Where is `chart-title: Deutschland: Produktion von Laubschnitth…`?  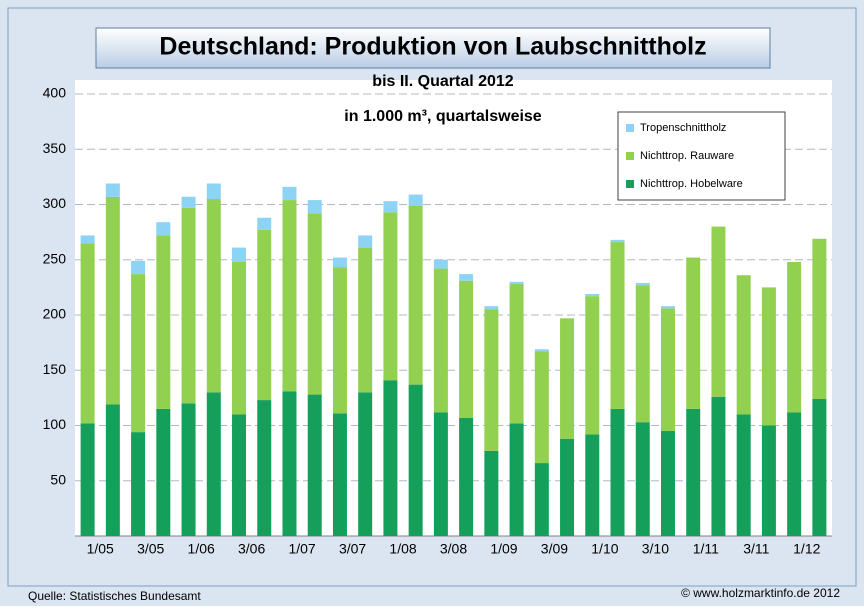 chart-title: Deutschland: Produktion von Laubschnitth… is located at coordinates (432, 47).